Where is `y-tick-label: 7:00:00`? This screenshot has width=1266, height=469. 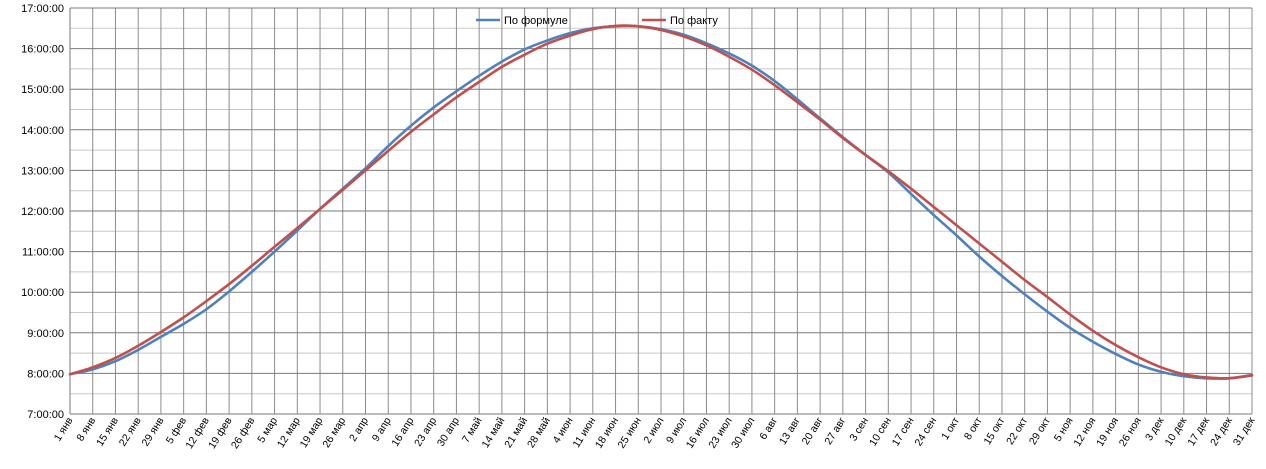
y-tick-label: 7:00:00 is located at coordinates (45, 415).